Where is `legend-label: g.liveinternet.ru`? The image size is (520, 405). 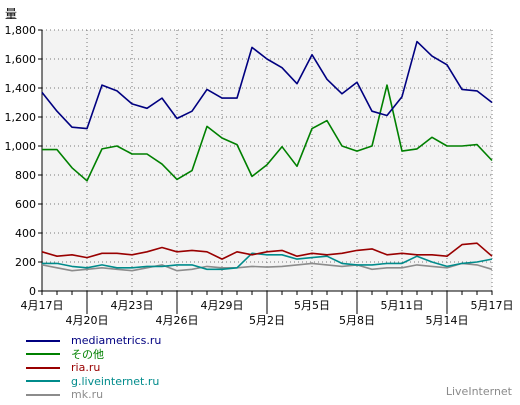
legend-label: g.liveinternet.ru is located at coordinates (115, 381).